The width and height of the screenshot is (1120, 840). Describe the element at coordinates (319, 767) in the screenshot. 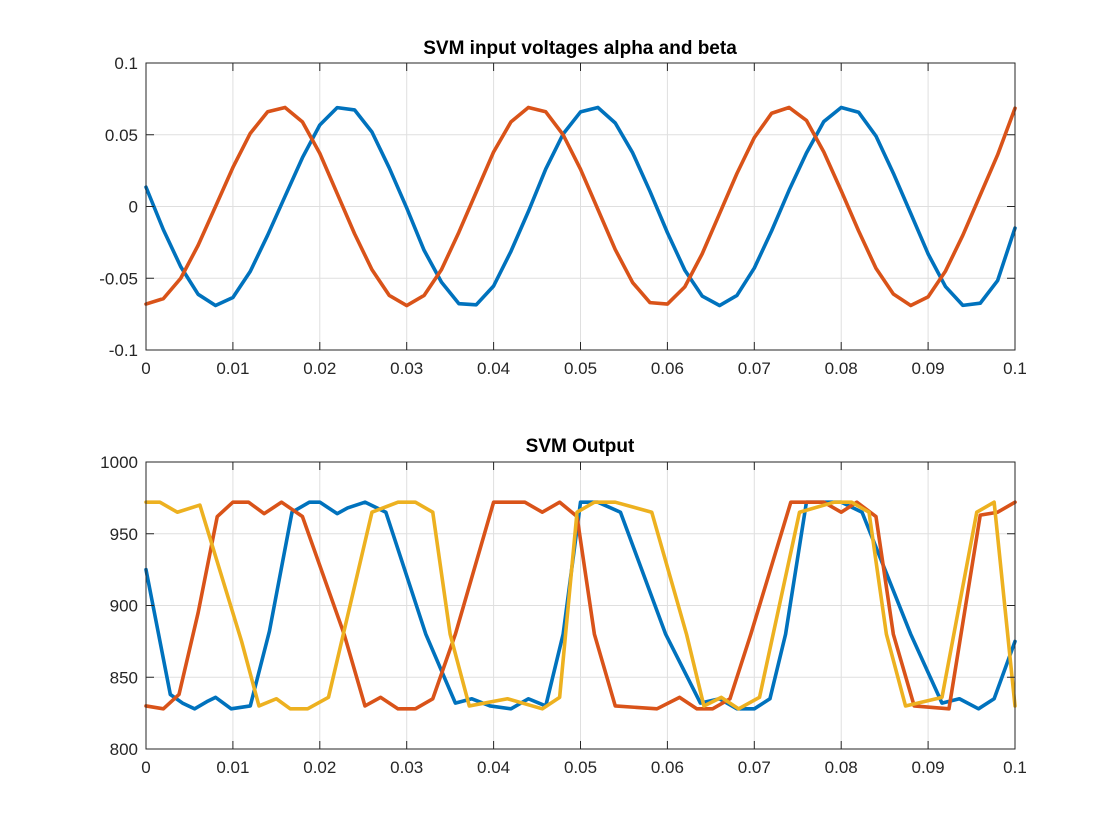

I see `bottom-x-tick-label: 0.02` at that location.